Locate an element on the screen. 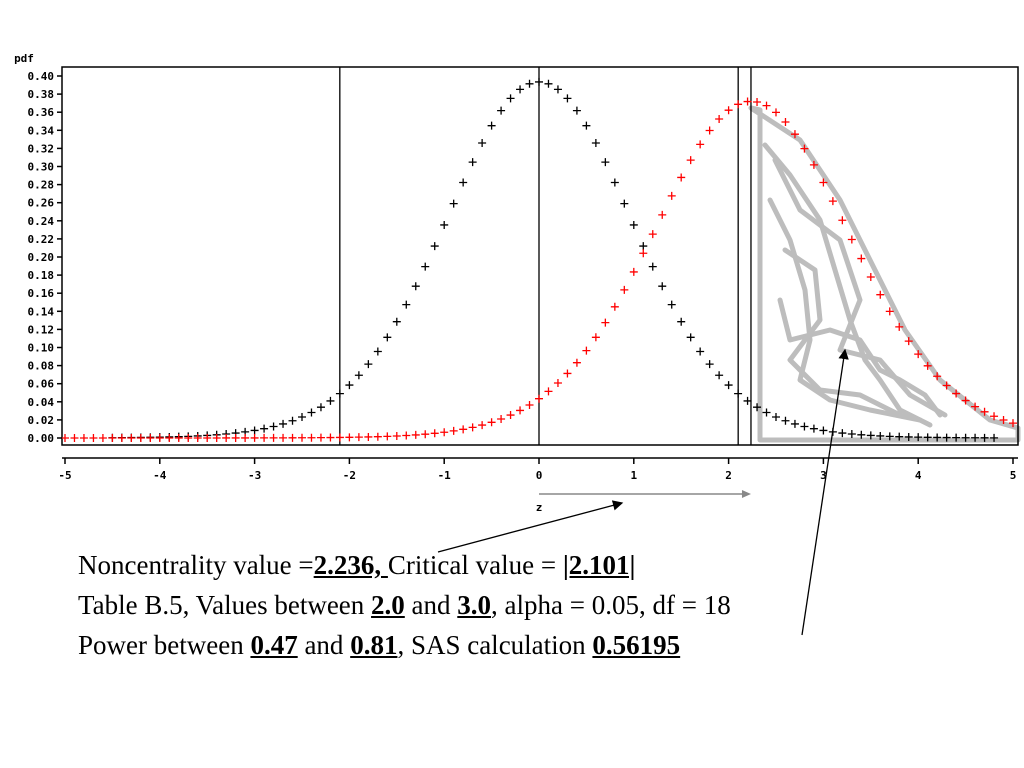  critical-value: |2.101| is located at coordinates (599, 565).